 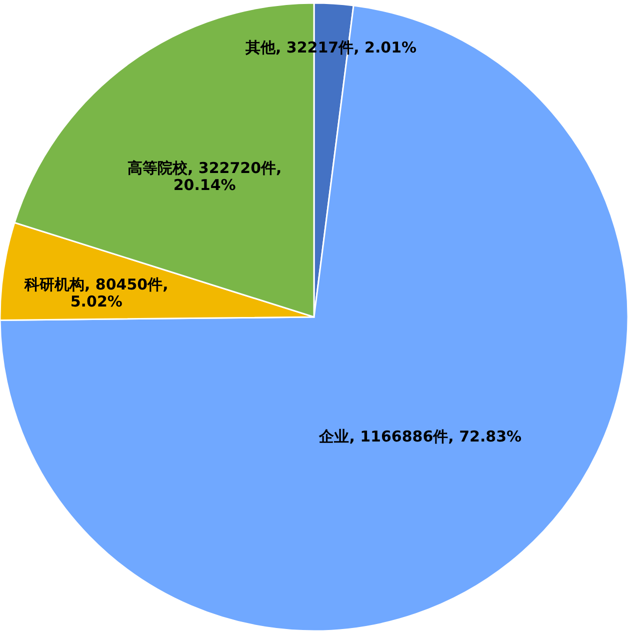 What do you see at coordinates (420, 437) in the screenshot?
I see `slice-label: 企业, 1166886件, 72.83%` at bounding box center [420, 437].